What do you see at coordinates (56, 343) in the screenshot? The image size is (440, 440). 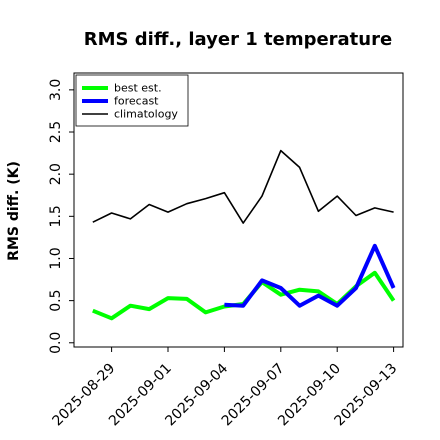 I see `y-tick-label: 0.0` at bounding box center [56, 343].